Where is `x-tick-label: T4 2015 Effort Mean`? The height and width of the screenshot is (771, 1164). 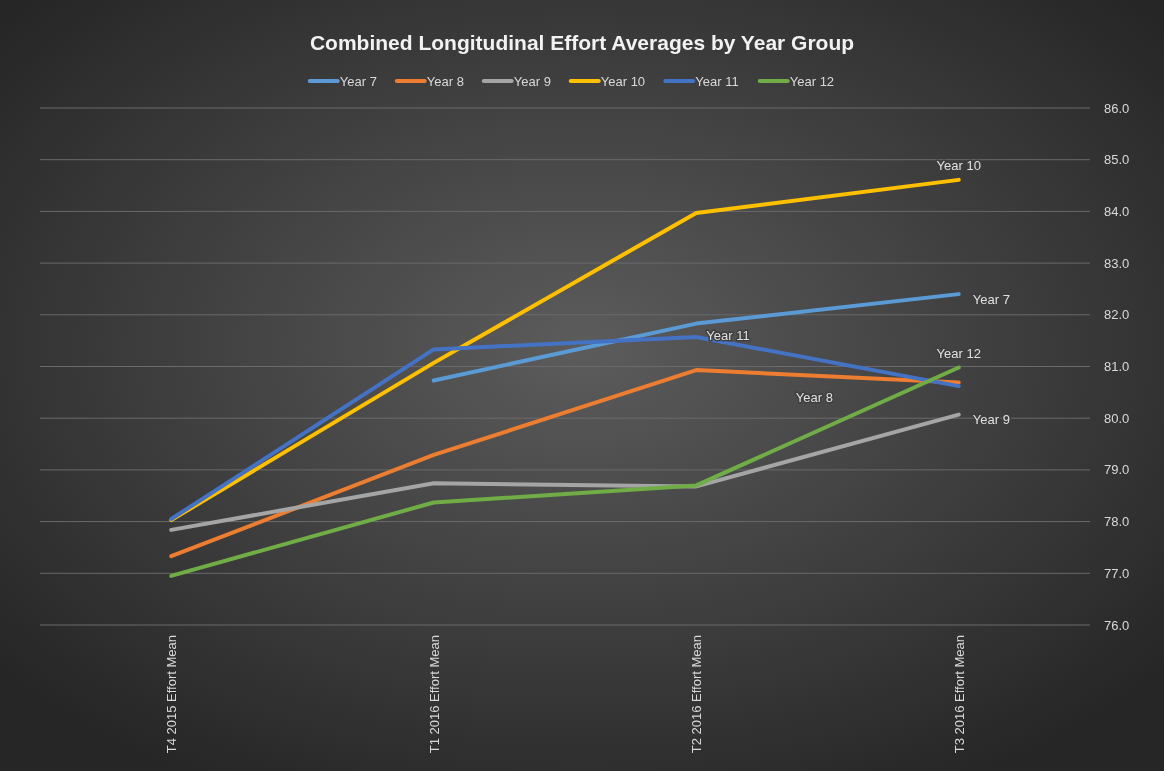 x-tick-label: T4 2015 Effort Mean is located at coordinates (172, 694).